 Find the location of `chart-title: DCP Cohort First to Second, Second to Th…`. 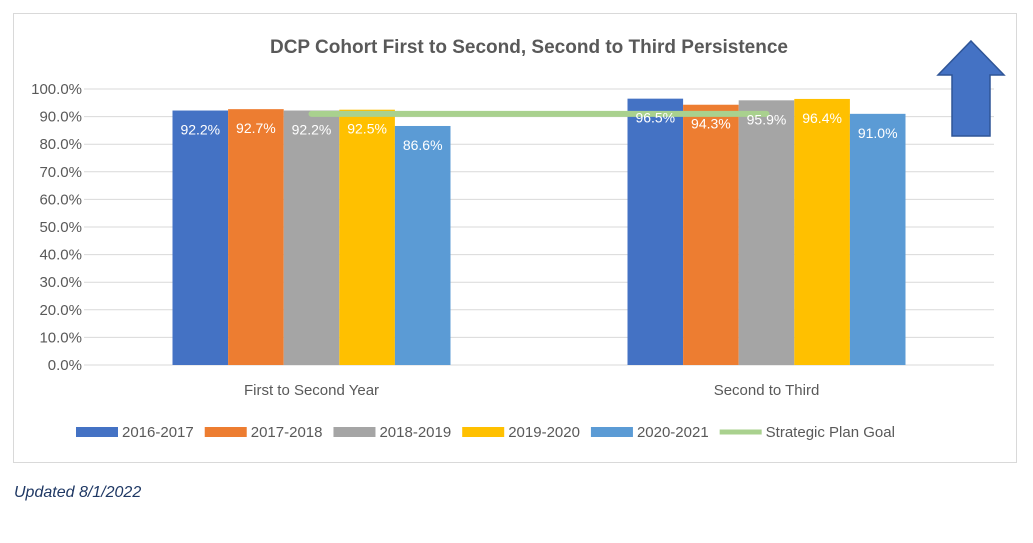

chart-title: DCP Cohort First to Second, Second to Th… is located at coordinates (529, 47).